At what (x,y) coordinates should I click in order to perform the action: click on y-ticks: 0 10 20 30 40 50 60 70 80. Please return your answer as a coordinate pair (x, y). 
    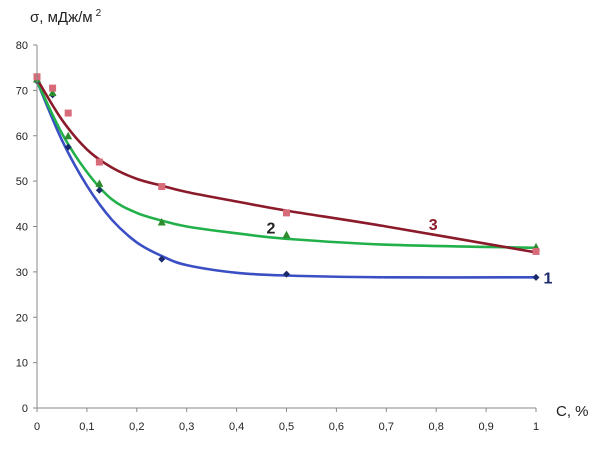
    Looking at the image, I should click on (26, 227).